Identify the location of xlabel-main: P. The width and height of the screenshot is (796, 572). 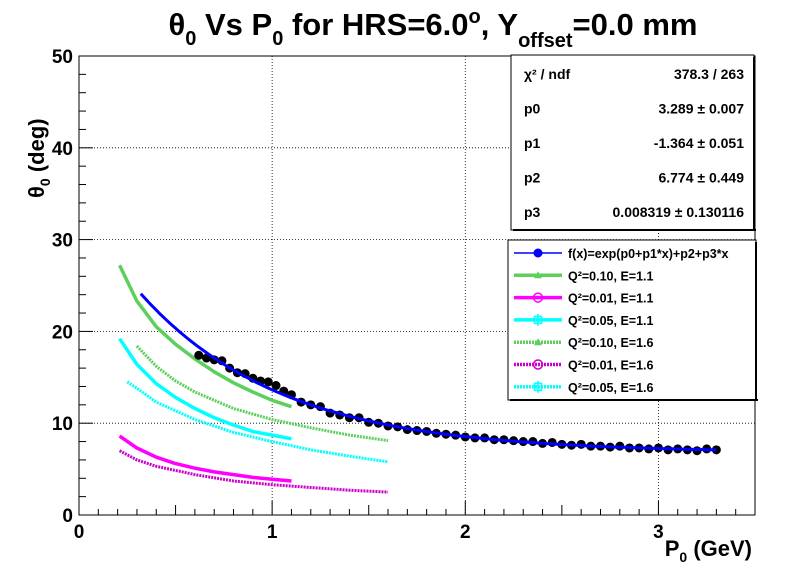
(672, 548).